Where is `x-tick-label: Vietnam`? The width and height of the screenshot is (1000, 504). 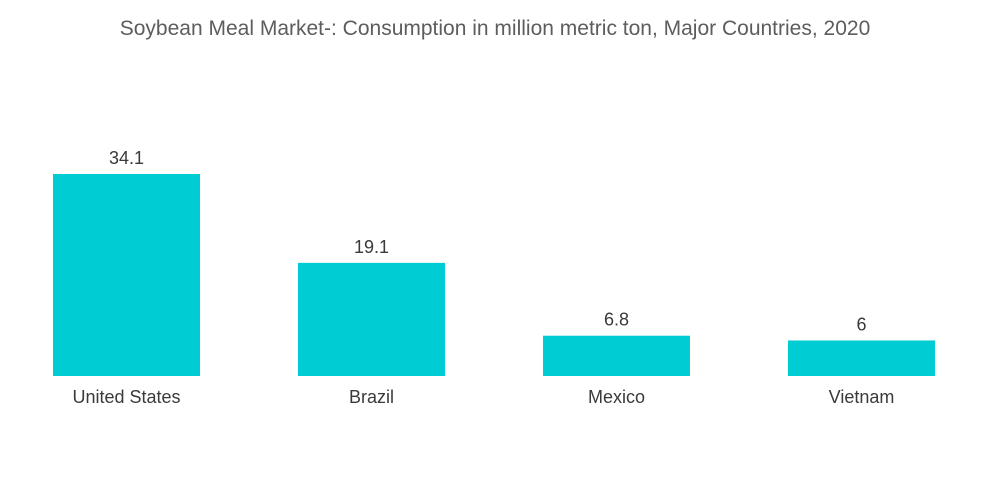 x-tick-label: Vietnam is located at coordinates (862, 397).